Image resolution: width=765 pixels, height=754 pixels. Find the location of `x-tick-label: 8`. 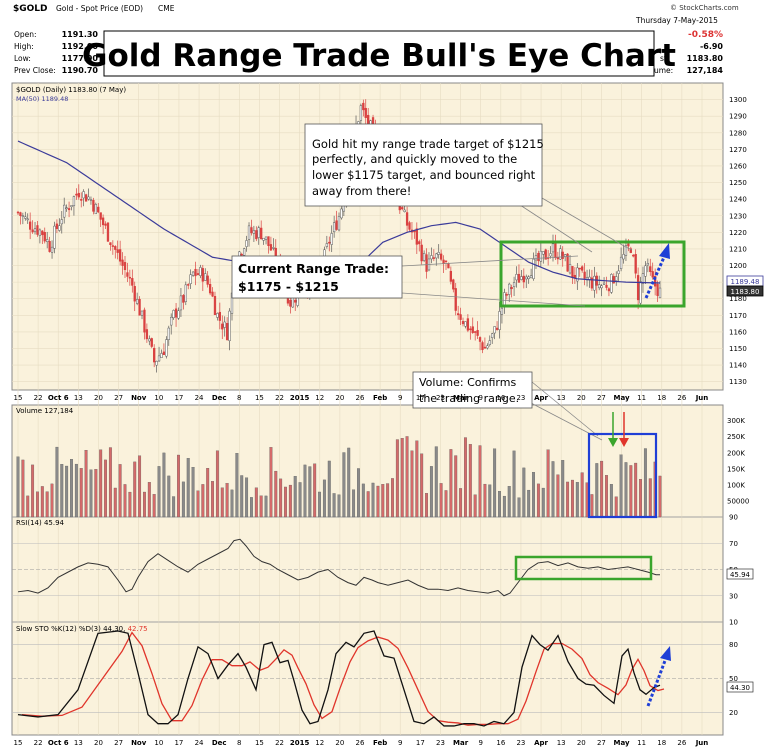

x-tick-label: 8 is located at coordinates (239, 743).